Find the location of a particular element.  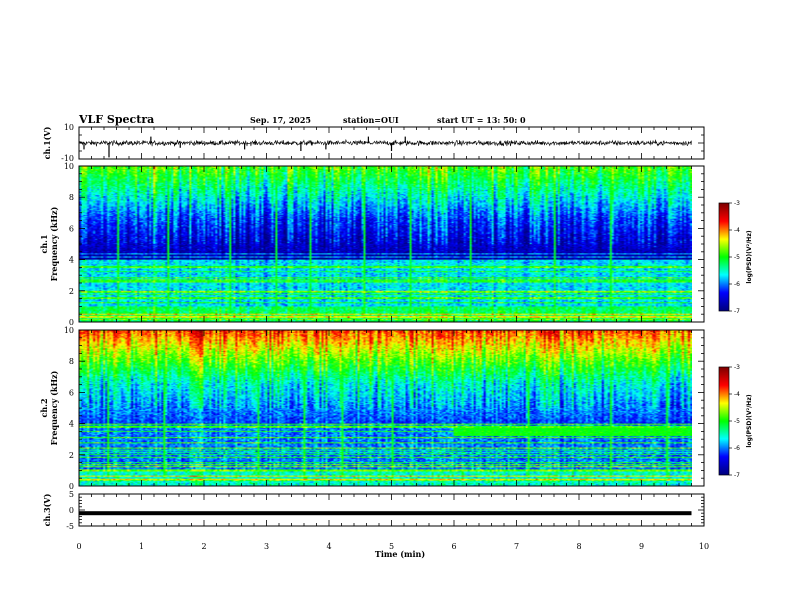

ch1-waveform-trace-group is located at coordinates (385, 147).